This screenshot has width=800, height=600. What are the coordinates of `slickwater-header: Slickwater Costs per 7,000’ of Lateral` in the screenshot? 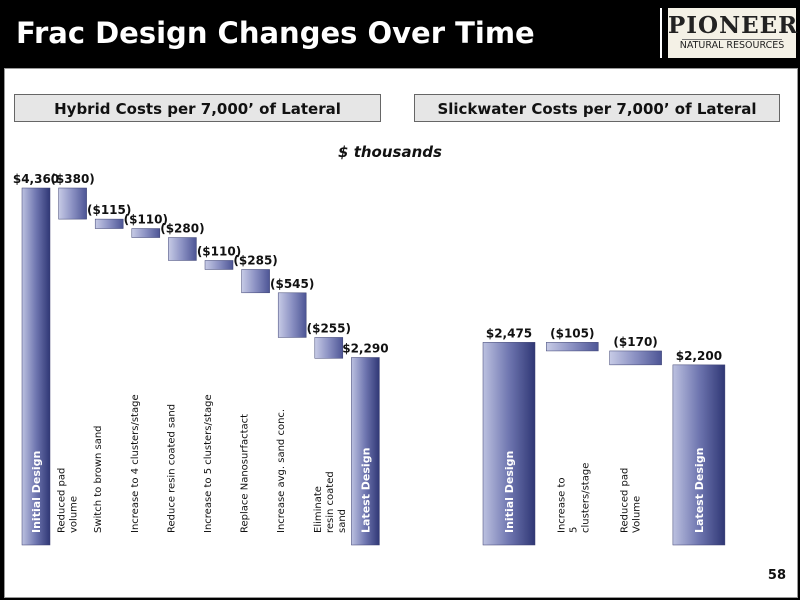 It's located at (597, 108).